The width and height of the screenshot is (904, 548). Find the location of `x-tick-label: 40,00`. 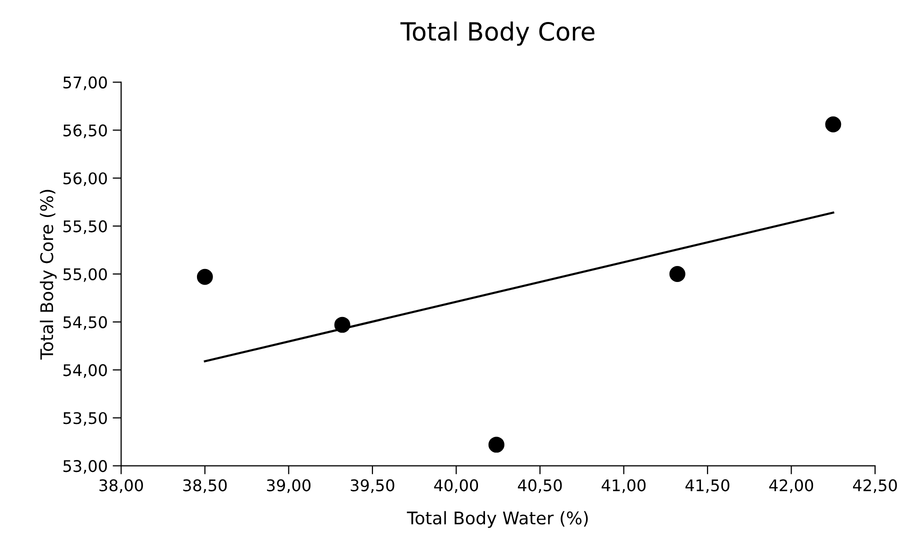

x-tick-label: 40,00 is located at coordinates (456, 486).